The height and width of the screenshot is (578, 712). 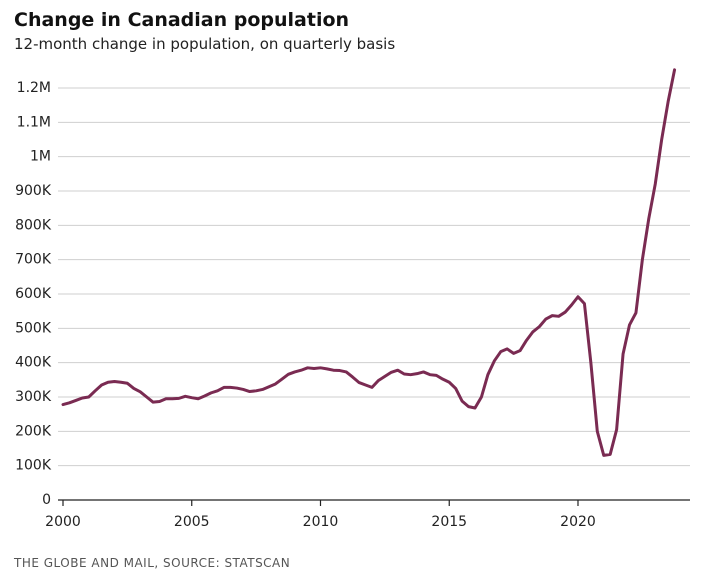 I want to click on x-tick-label: 2000, so click(x=63, y=522).